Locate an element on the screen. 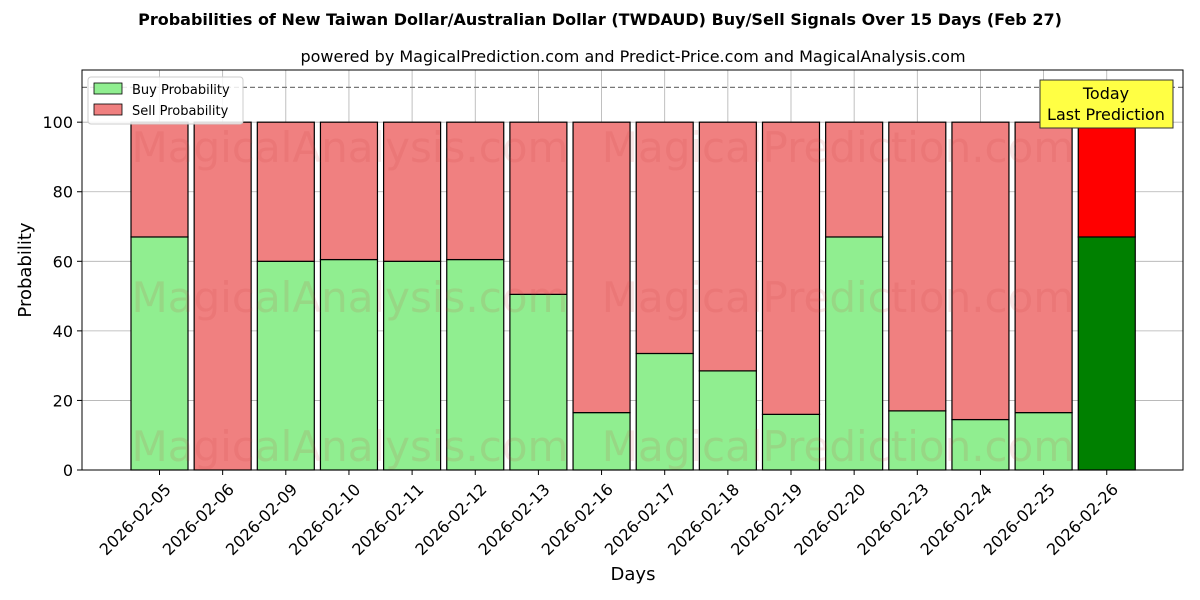 The height and width of the screenshot is (600, 1200). x-axis-label: Days is located at coordinates (633, 574).